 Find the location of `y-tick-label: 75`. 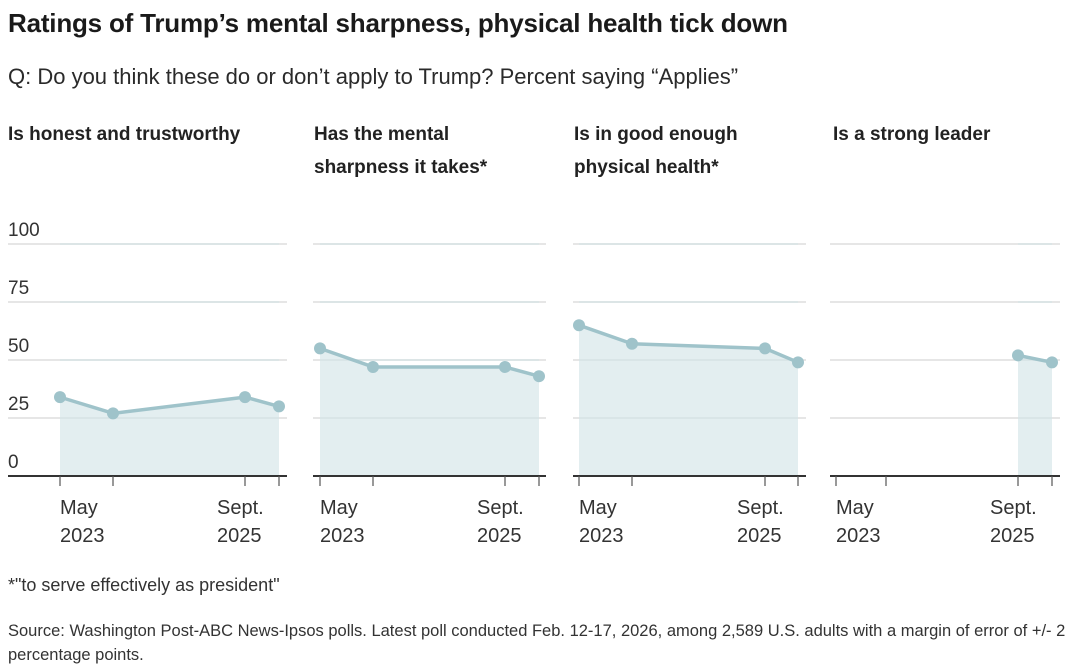

y-tick-label: 75 is located at coordinates (18, 288).